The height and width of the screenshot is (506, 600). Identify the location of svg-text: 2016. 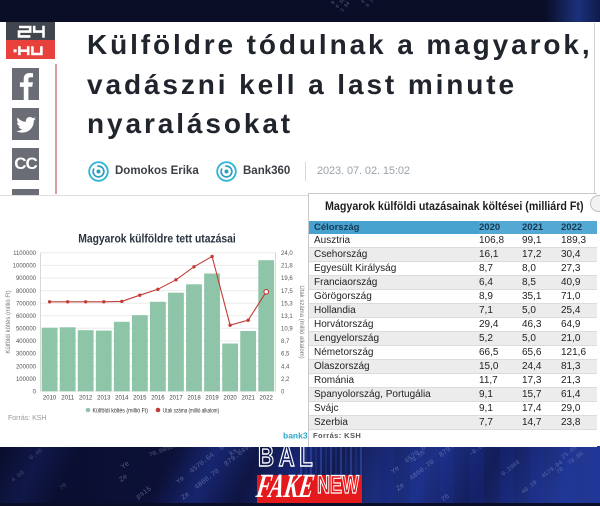
(158, 399).